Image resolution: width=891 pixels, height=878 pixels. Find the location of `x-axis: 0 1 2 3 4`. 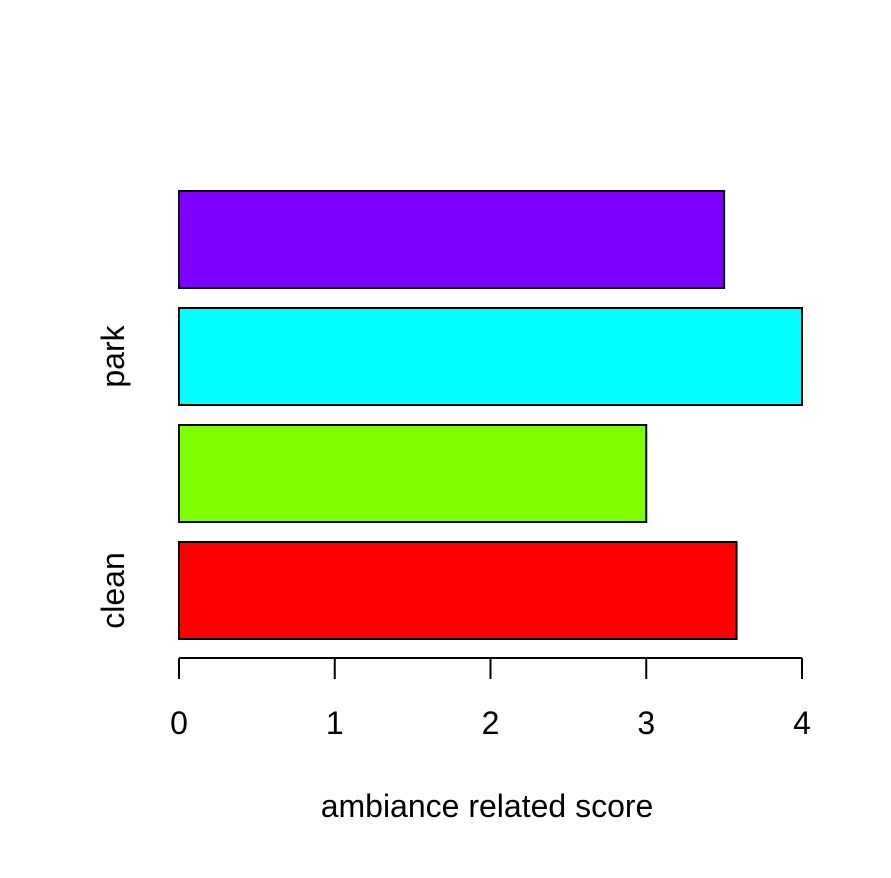

x-axis: 0 1 2 3 4 is located at coordinates (490, 699).